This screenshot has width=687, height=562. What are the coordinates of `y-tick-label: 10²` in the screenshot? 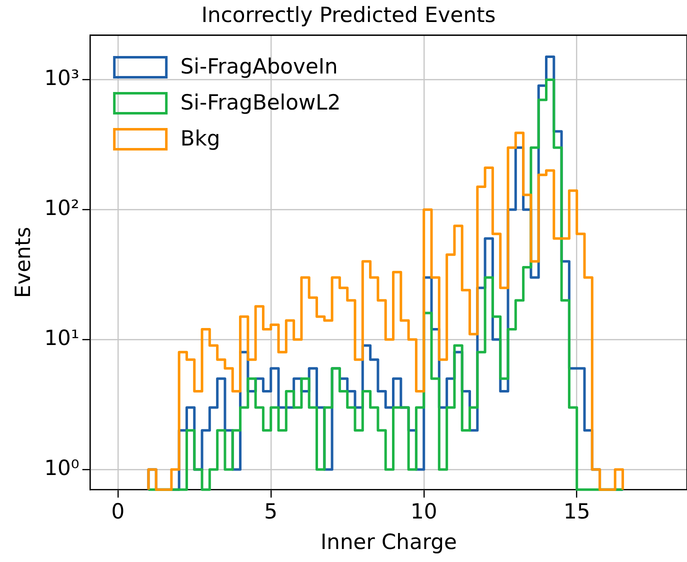 It's located at (62, 208).